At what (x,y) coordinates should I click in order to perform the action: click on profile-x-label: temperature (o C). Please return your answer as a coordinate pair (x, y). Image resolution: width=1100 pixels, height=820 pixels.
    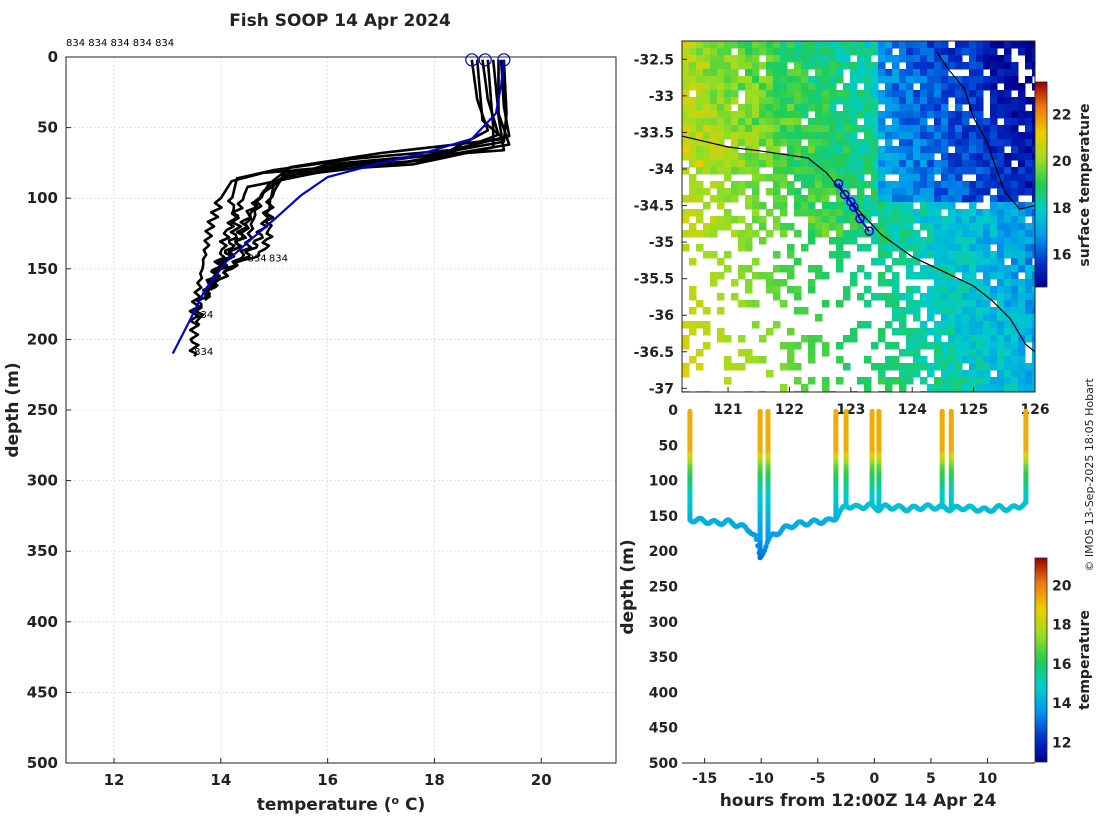
    Looking at the image, I should click on (341, 804).